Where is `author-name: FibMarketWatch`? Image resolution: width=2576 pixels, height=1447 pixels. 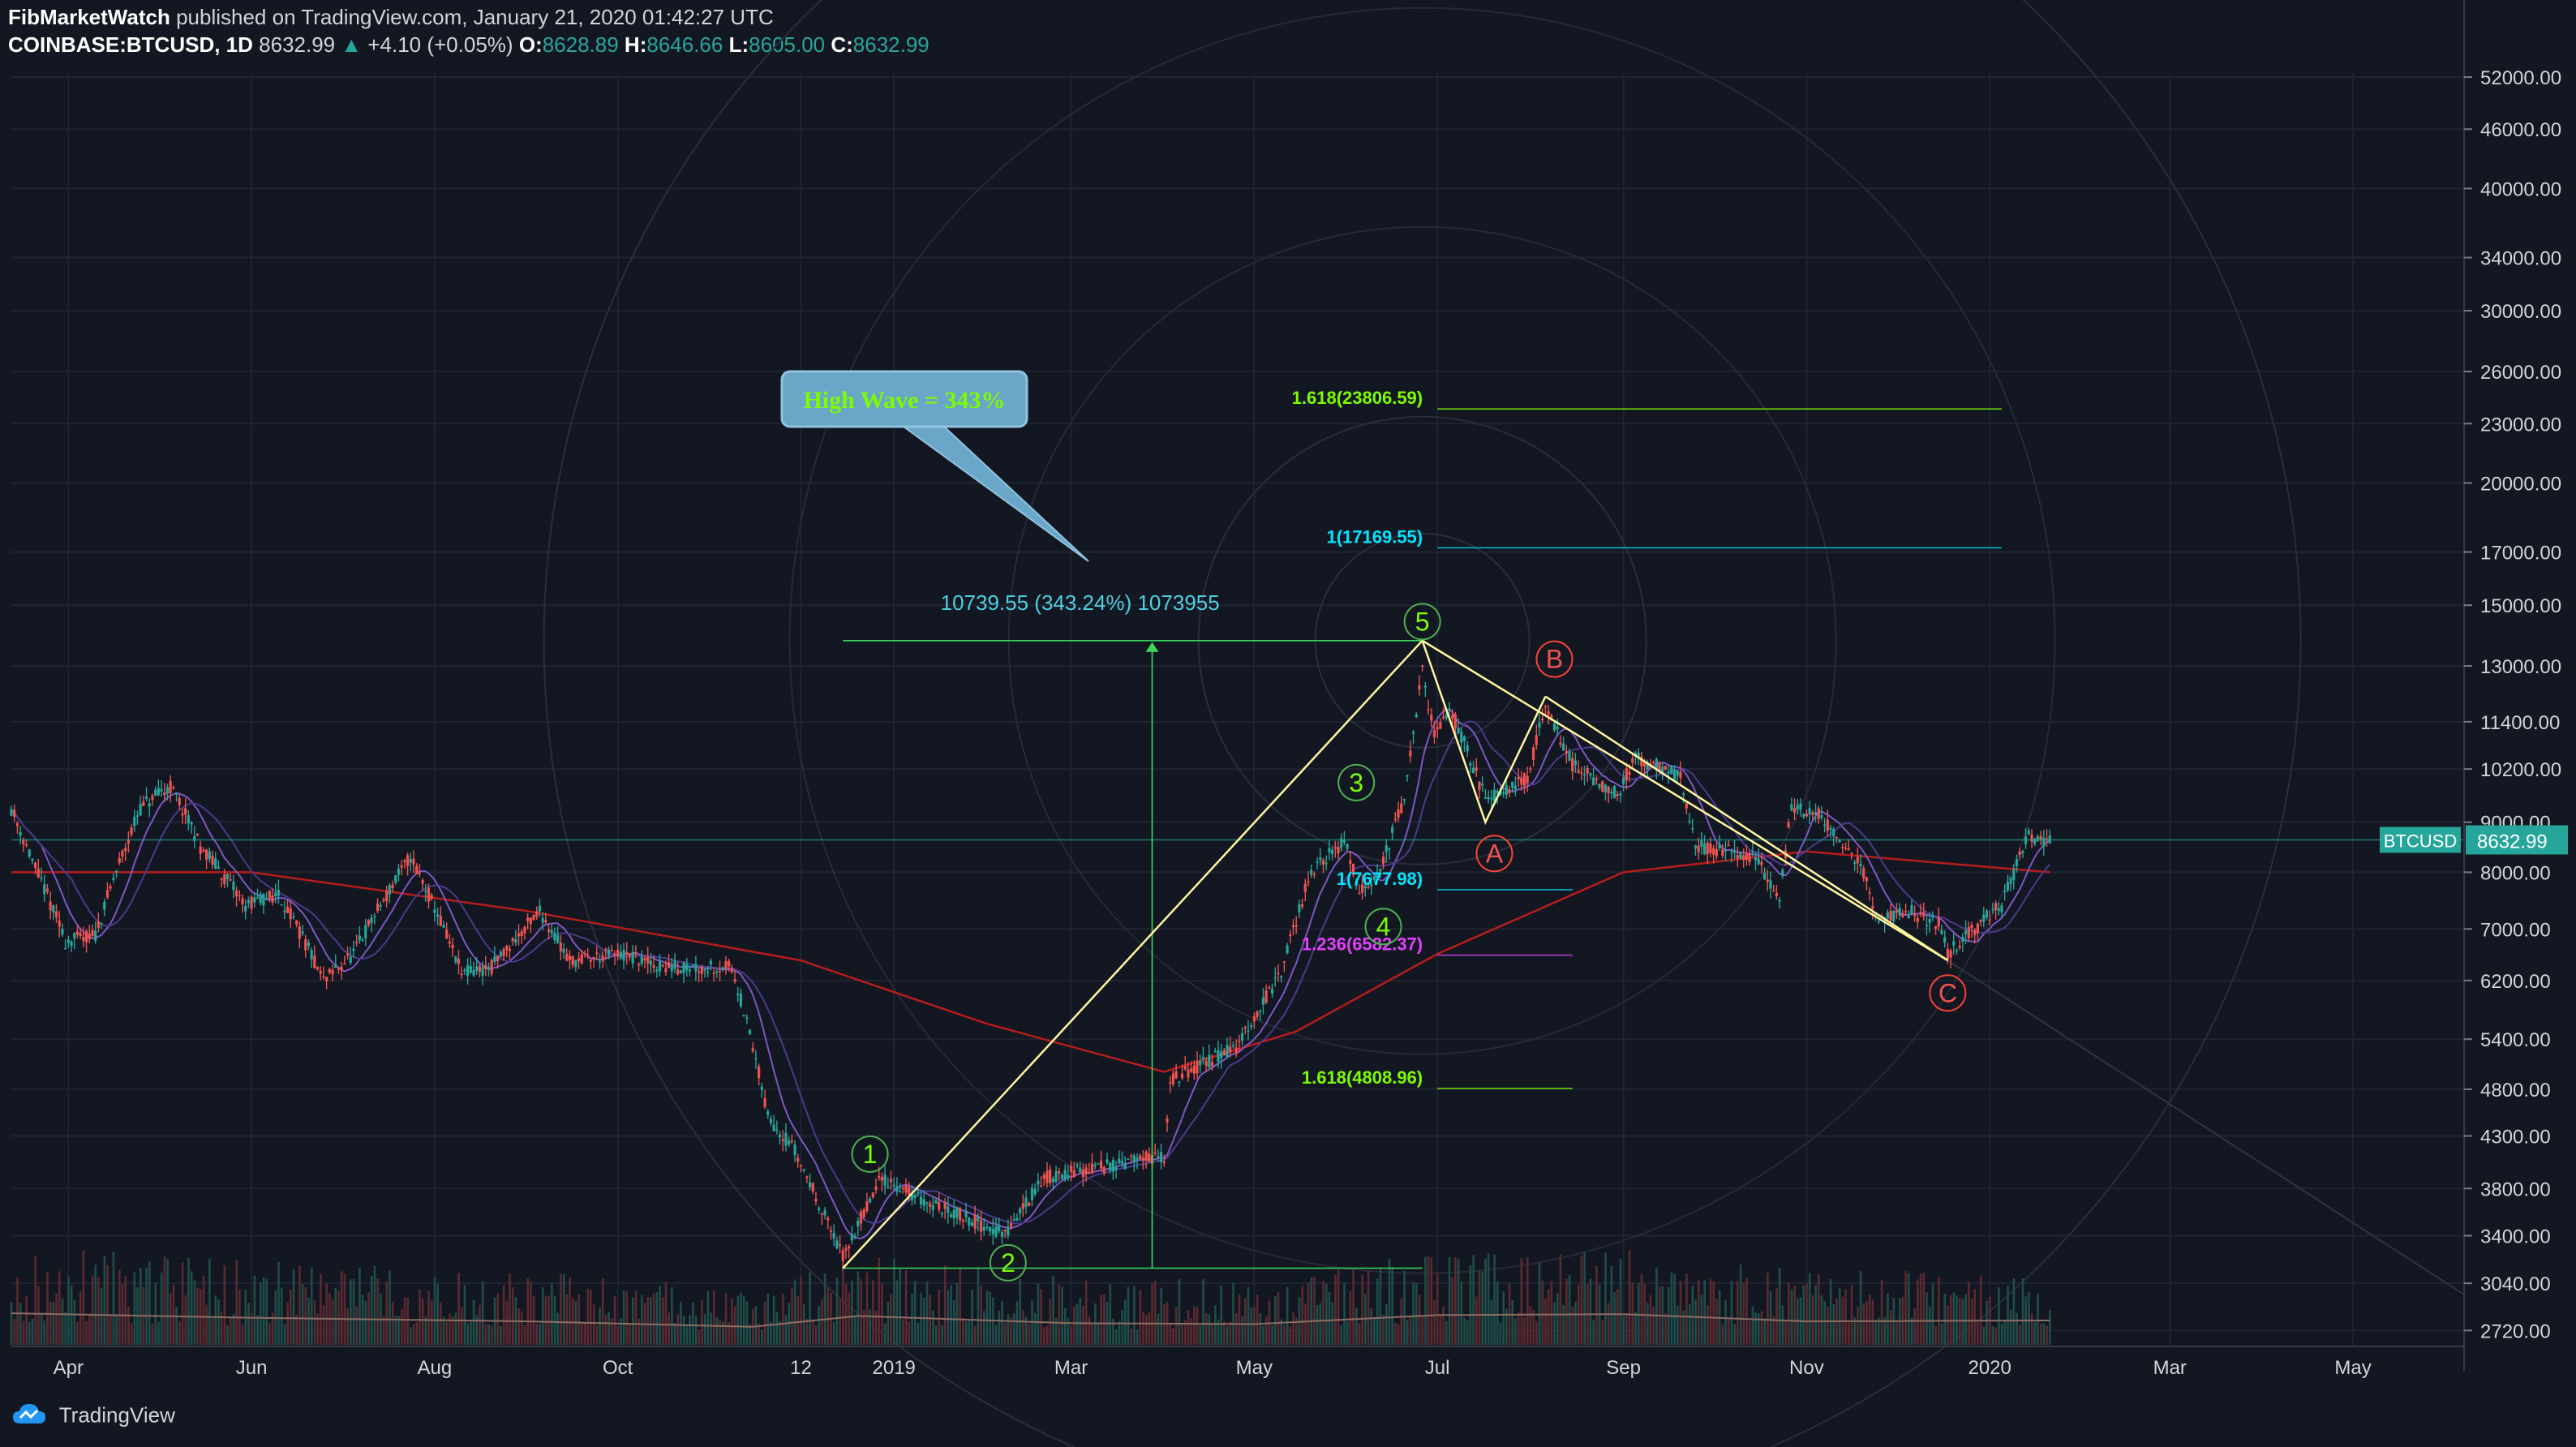 author-name: FibMarketWatch is located at coordinates (89, 17).